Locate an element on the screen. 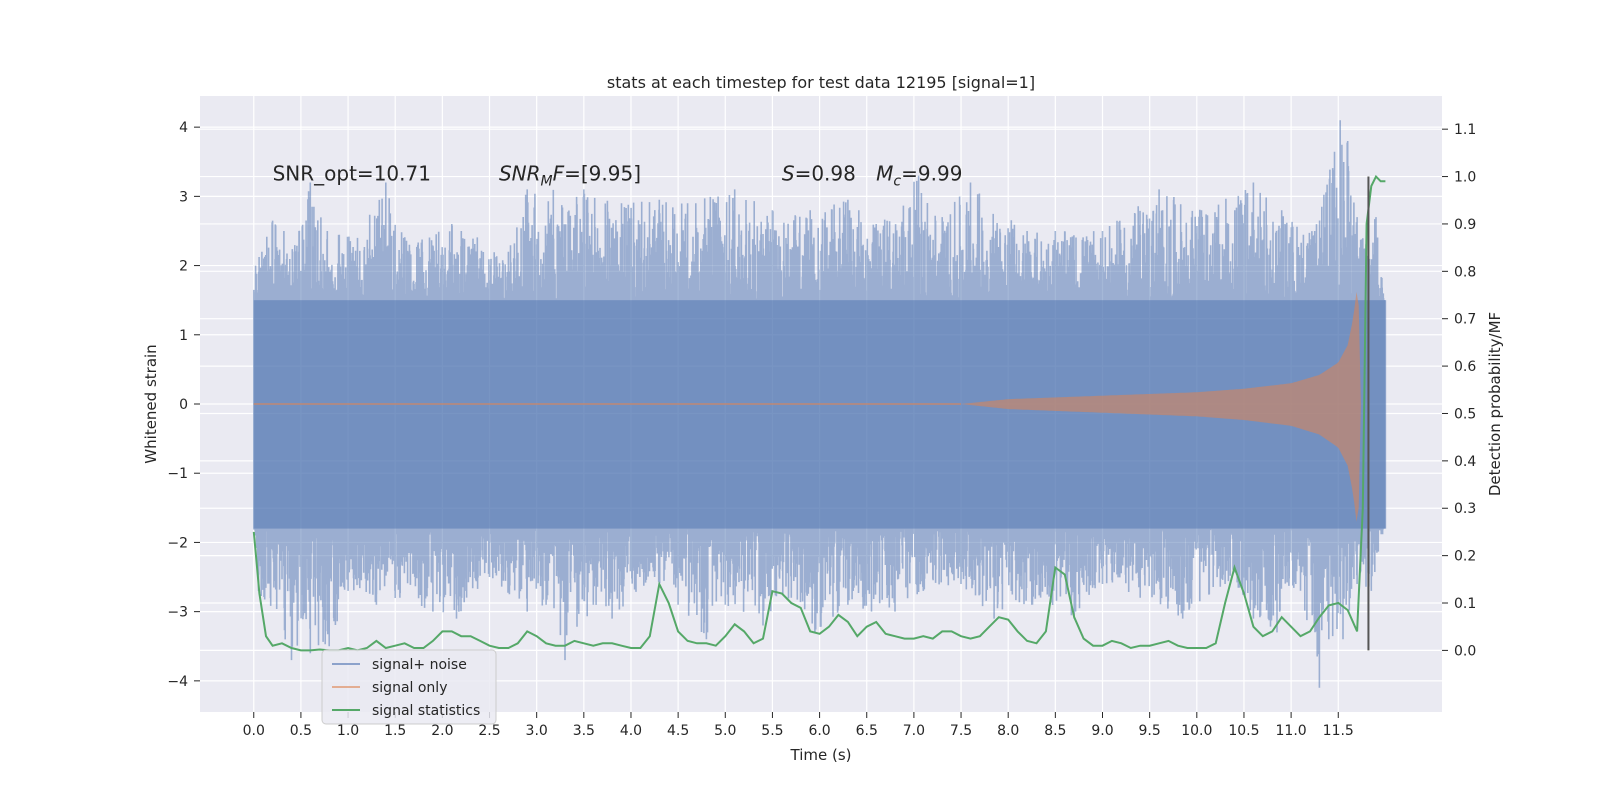 This screenshot has height=800, width=1600. x-tick-label: 11.0 is located at coordinates (1291, 731).